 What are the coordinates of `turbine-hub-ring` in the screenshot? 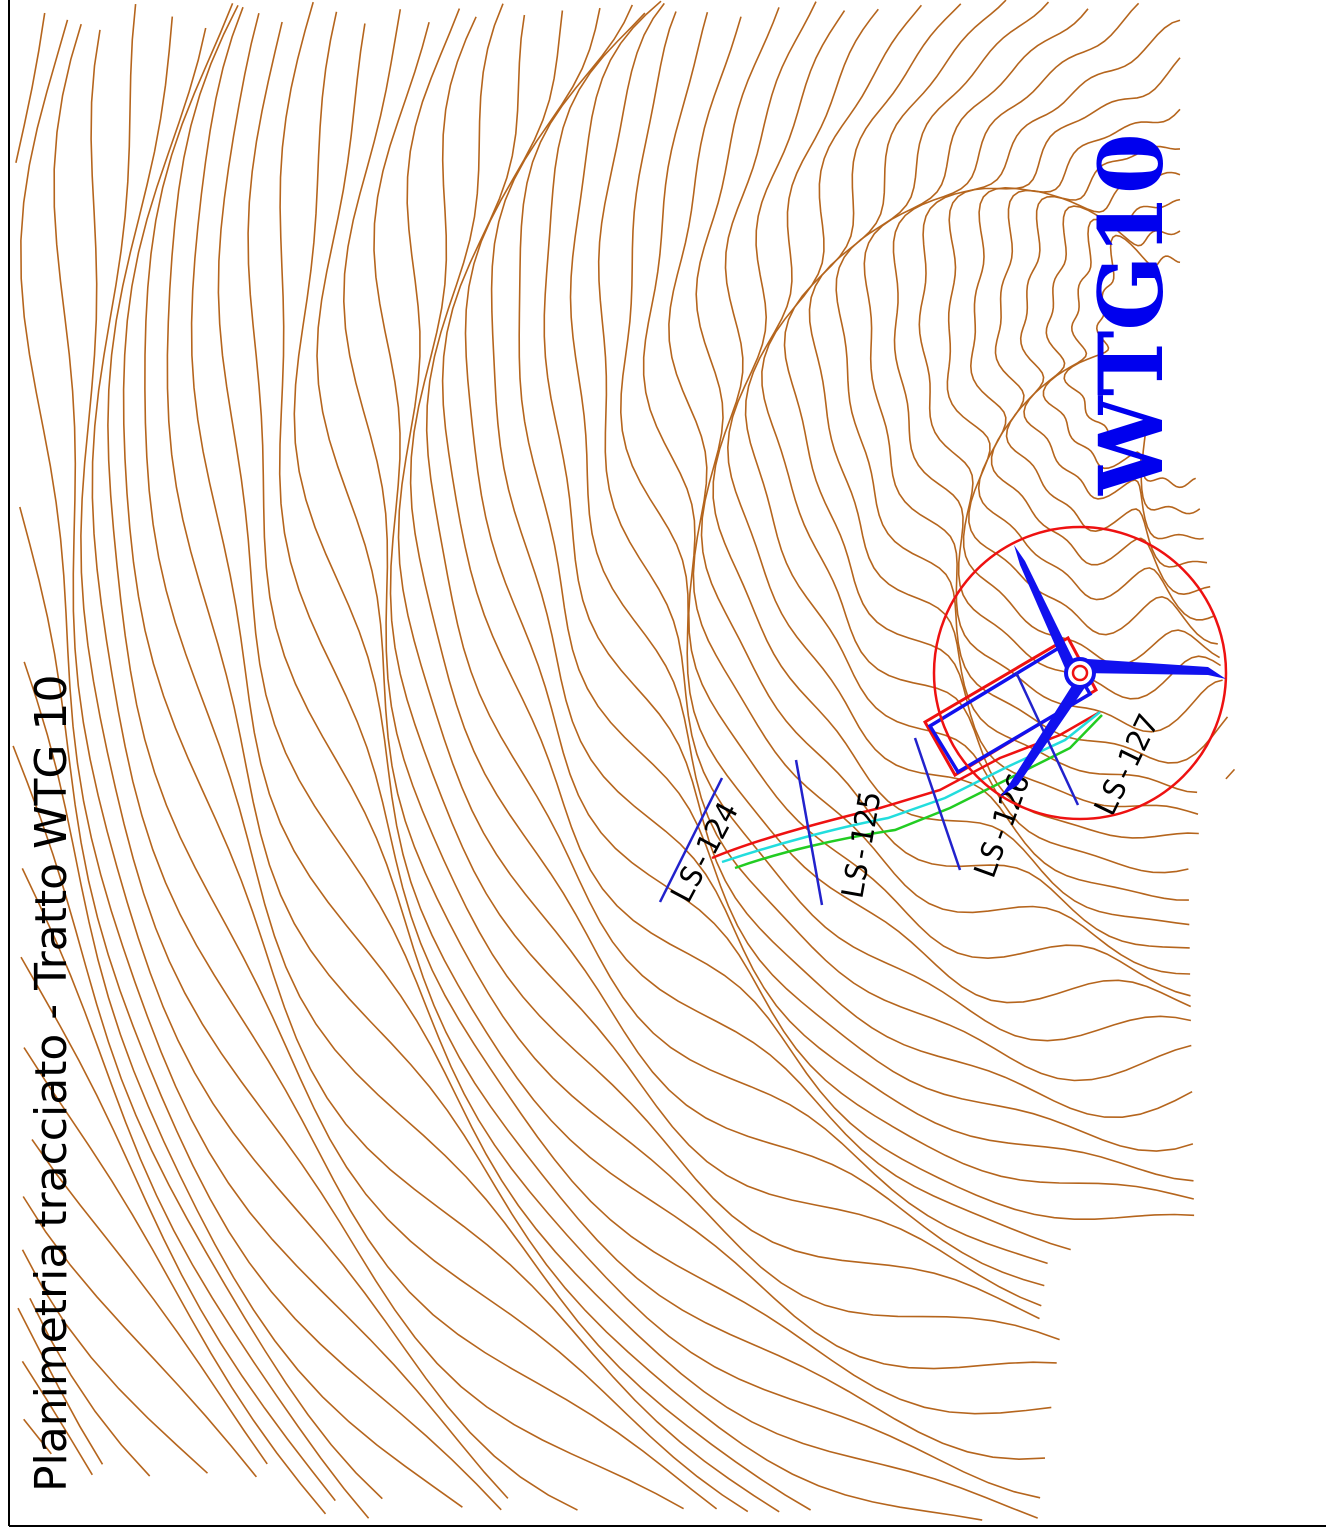 It's located at (1080, 673).